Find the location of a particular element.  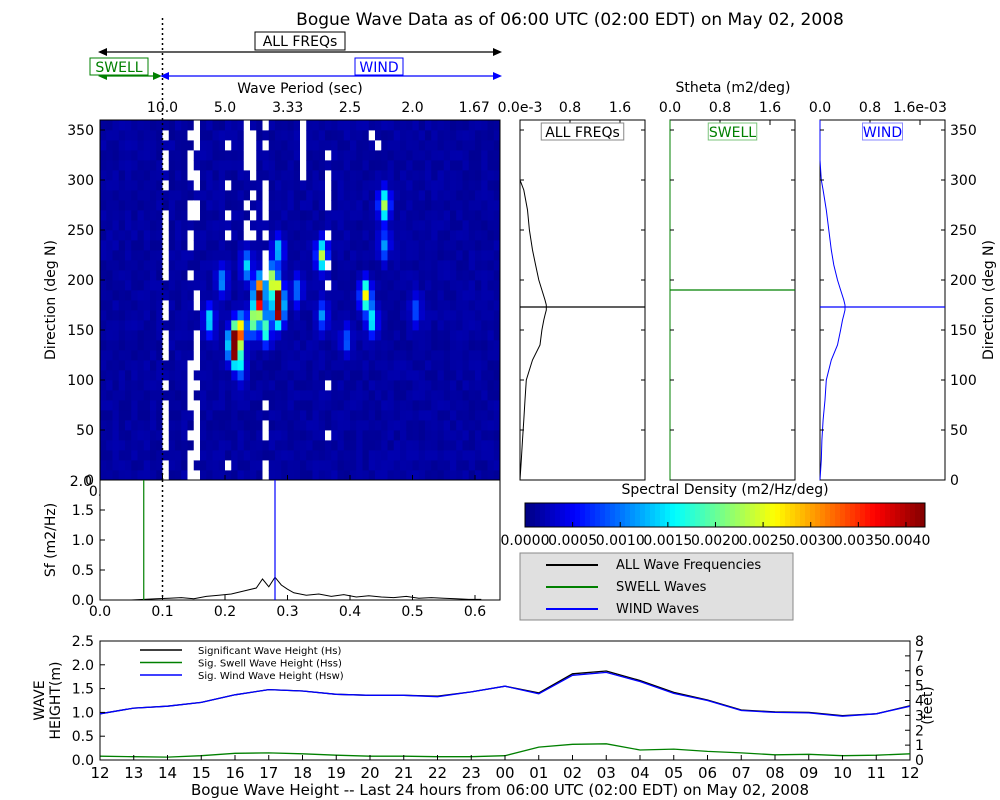

colorbar-tick-label: 0.0035 is located at coordinates (858, 541).